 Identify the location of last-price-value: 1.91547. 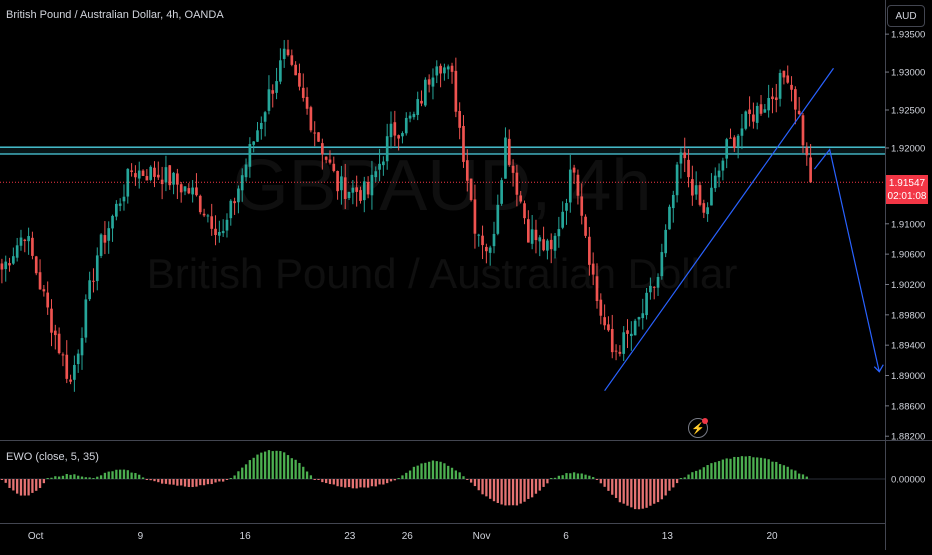
(907, 183).